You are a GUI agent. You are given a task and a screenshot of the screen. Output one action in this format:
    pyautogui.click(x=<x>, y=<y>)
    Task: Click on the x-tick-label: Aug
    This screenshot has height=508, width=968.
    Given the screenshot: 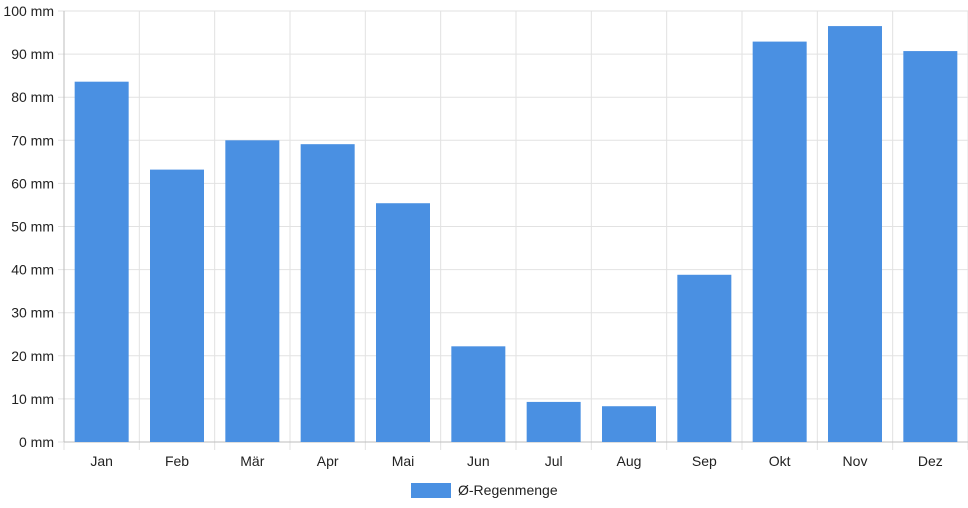 What is the action you would take?
    pyautogui.click(x=629, y=461)
    